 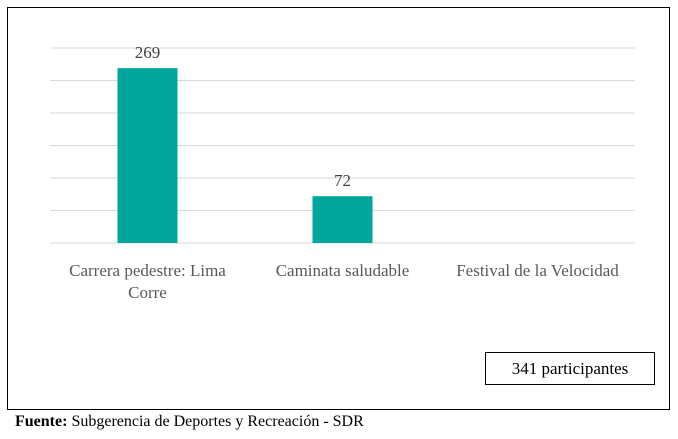 I want to click on source-label: Fuente:, so click(x=41, y=421).